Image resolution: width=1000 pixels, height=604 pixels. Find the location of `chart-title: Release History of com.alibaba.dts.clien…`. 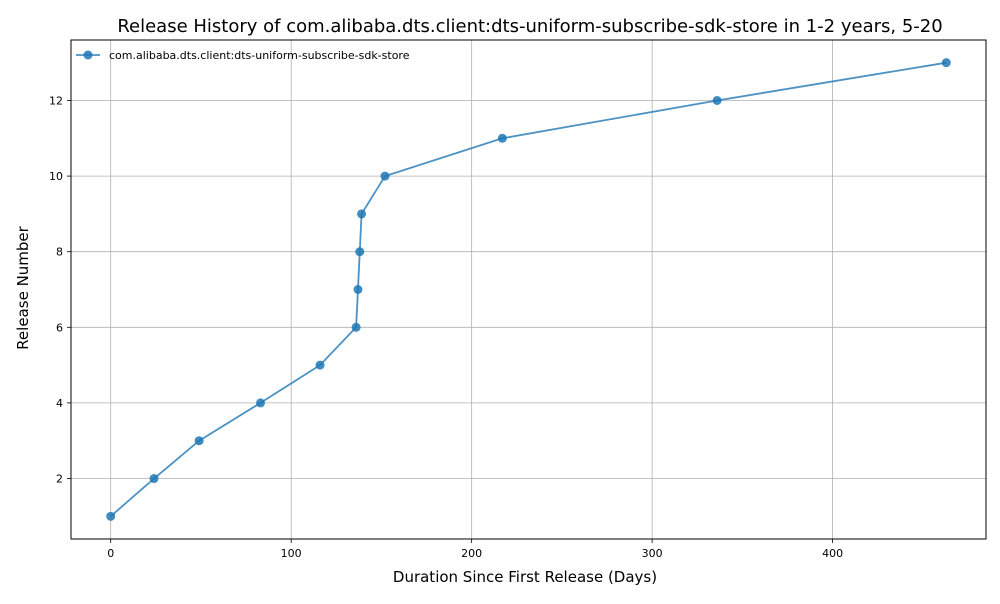

chart-title: Release History of com.alibaba.dts.clien… is located at coordinates (529, 26).